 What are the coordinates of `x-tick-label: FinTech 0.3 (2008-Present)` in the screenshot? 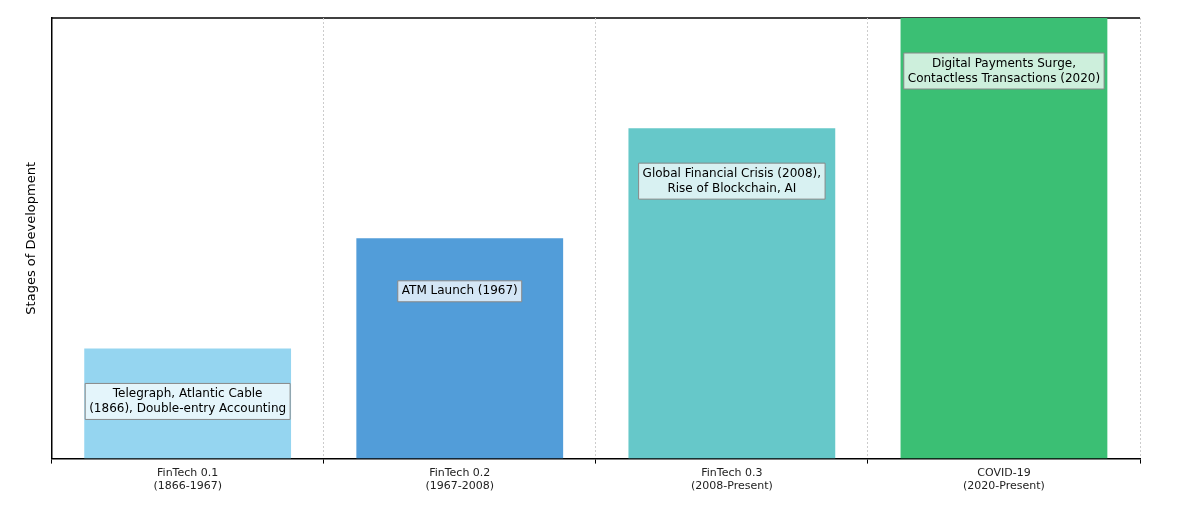 It's located at (731, 479).